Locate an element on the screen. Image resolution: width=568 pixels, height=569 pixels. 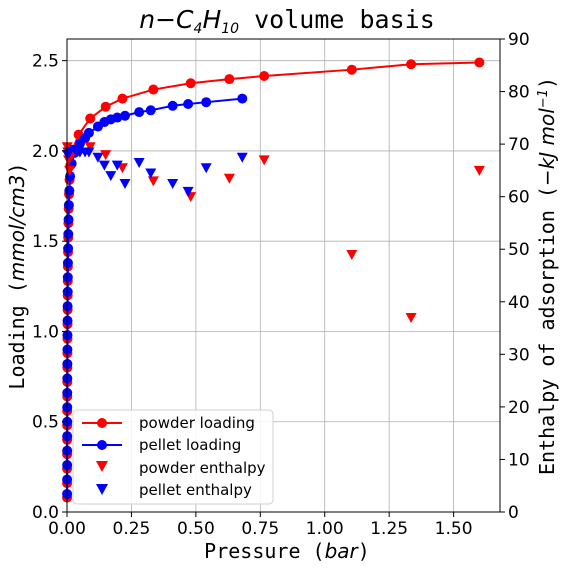
title-sub-10: 10 is located at coordinates (230, 29).